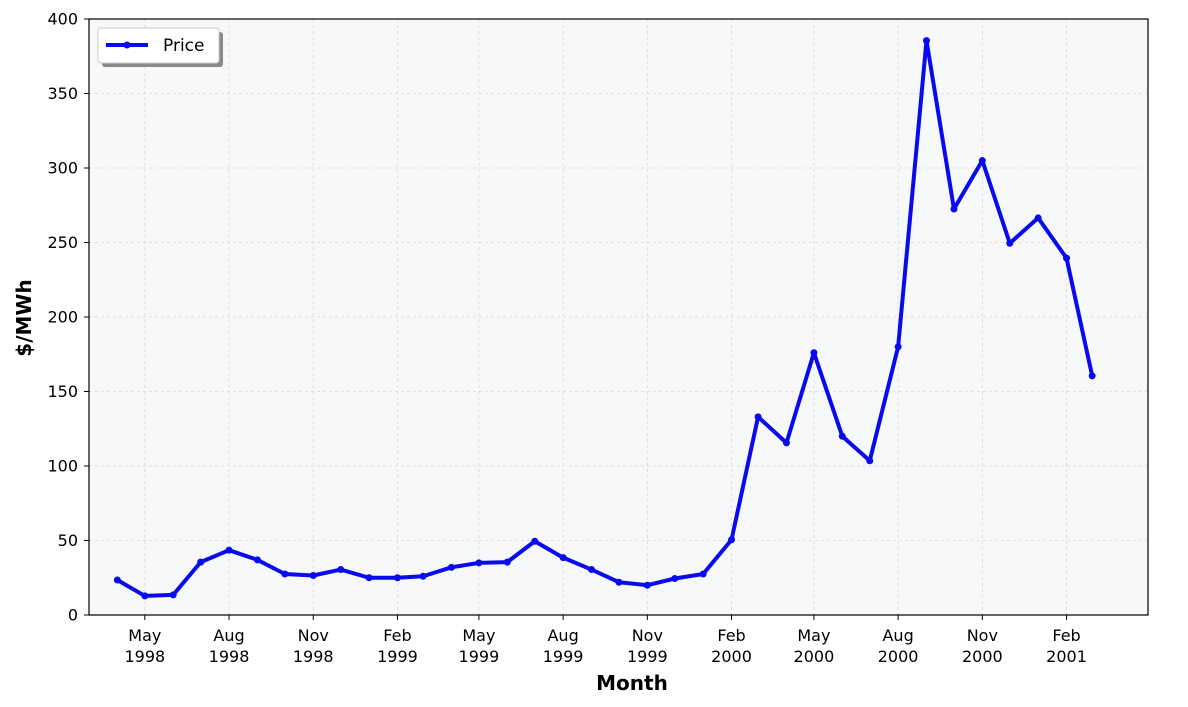  I want to click on legend: Price, so click(160, 47).